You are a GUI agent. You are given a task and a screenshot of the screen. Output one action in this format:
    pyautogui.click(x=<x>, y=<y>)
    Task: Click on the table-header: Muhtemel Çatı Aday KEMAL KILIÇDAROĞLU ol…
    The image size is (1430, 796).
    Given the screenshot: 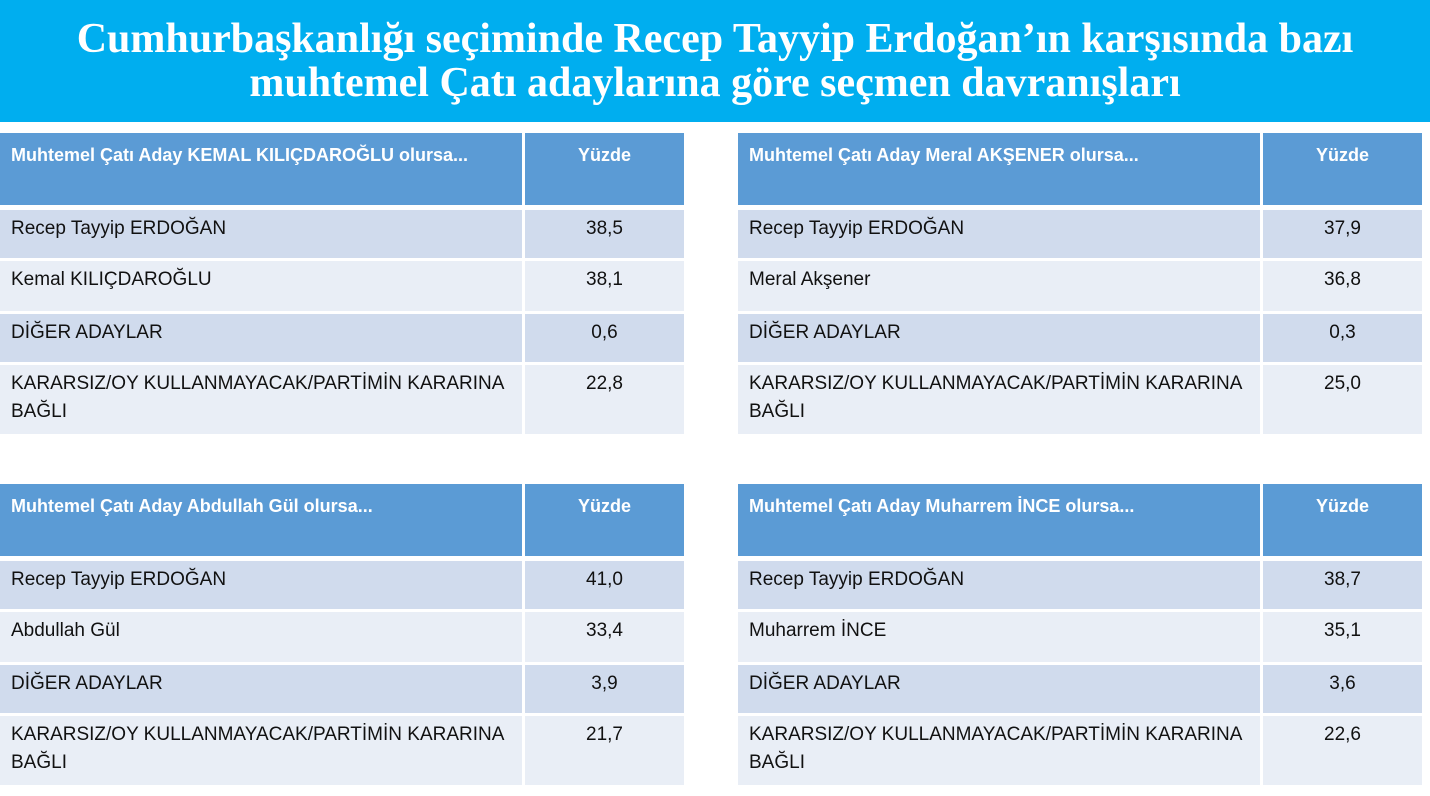 What is the action you would take?
    pyautogui.click(x=342, y=169)
    